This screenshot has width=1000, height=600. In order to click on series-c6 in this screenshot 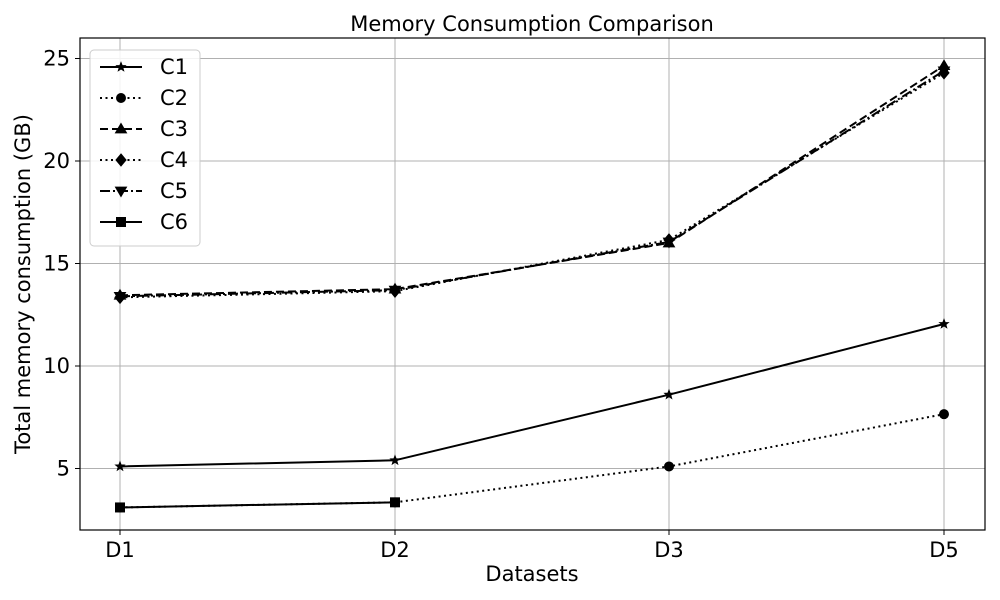, I will do `click(257, 505)`.